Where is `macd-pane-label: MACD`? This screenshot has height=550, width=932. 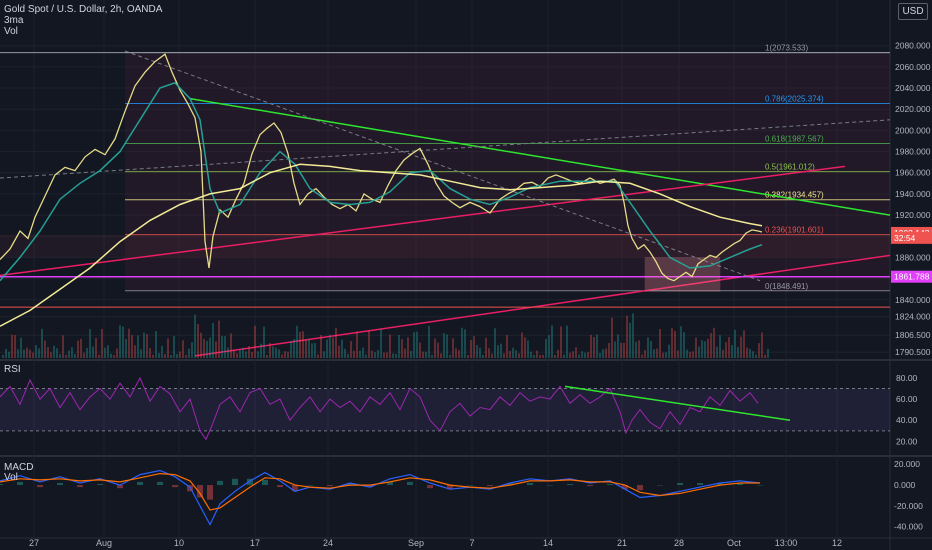
macd-pane-label: MACD is located at coordinates (19, 467).